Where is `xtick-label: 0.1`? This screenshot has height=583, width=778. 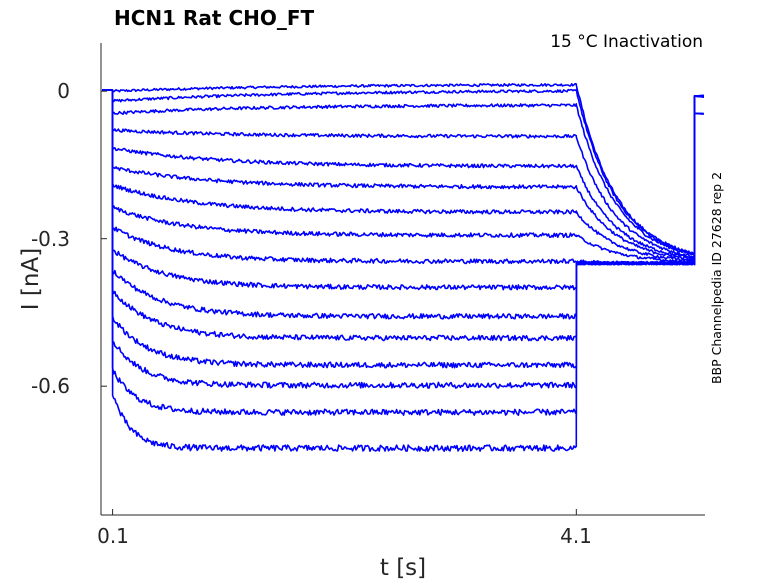 xtick-label: 0.1 is located at coordinates (113, 536).